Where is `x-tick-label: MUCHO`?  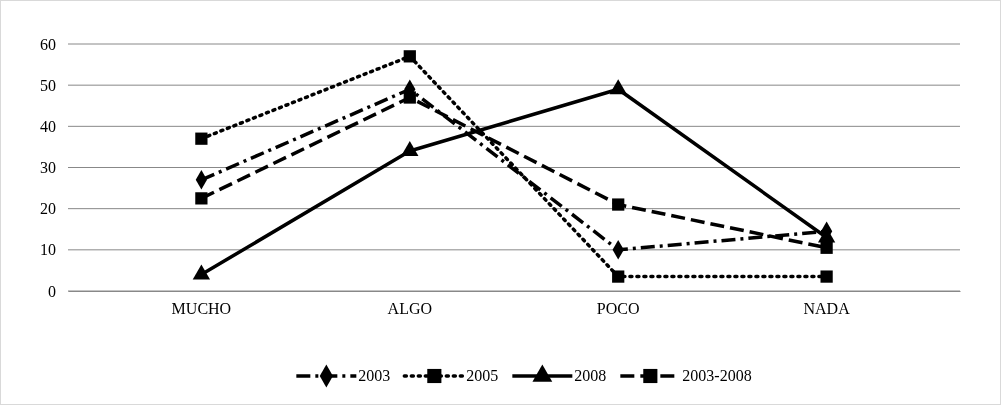
x-tick-label: MUCHO is located at coordinates (201, 309).